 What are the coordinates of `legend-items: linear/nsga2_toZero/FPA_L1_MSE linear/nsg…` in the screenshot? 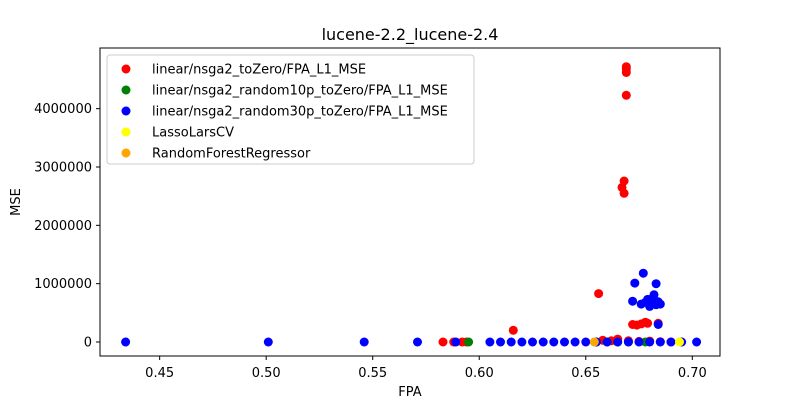 It's located at (284, 112).